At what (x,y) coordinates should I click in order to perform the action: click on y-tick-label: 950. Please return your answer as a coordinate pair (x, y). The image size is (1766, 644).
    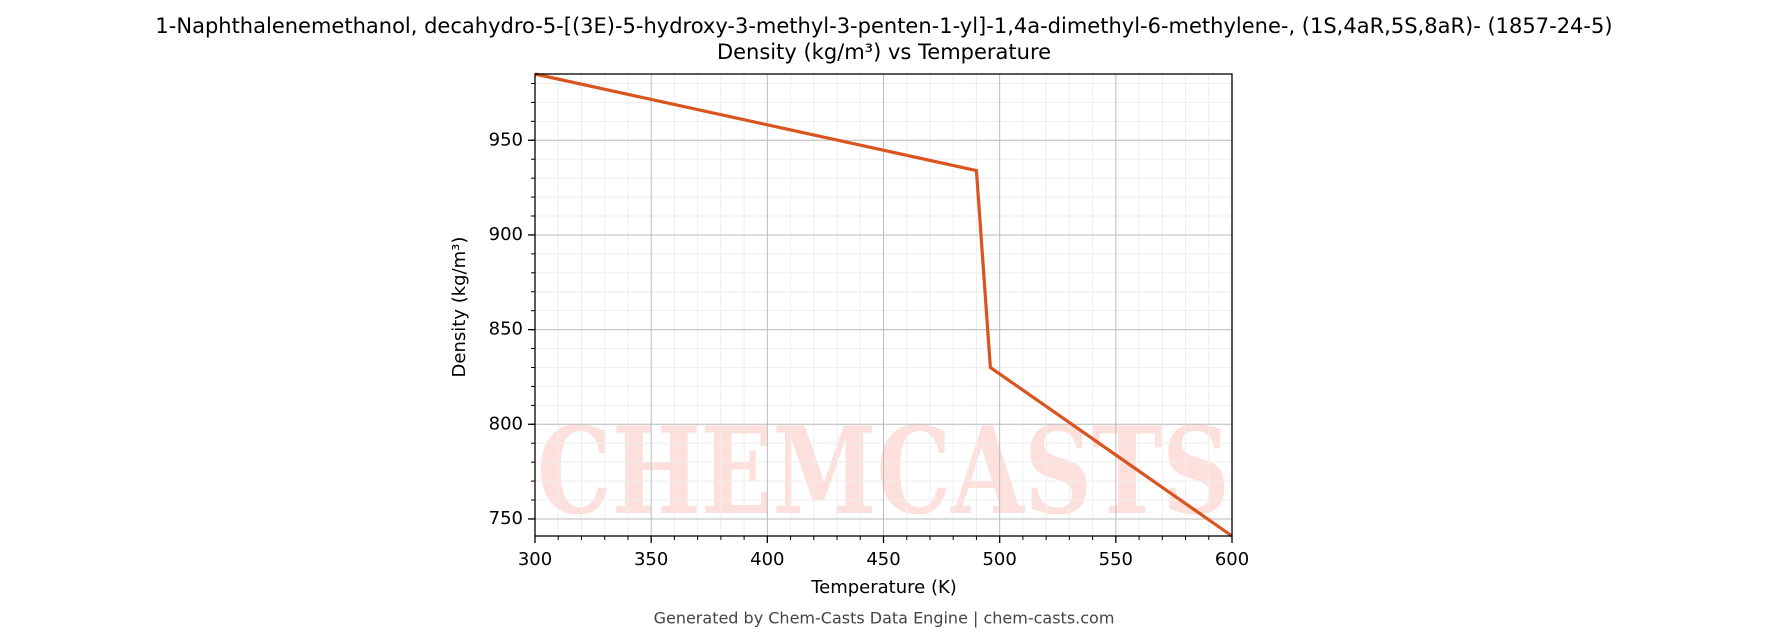
    Looking at the image, I should click on (506, 139).